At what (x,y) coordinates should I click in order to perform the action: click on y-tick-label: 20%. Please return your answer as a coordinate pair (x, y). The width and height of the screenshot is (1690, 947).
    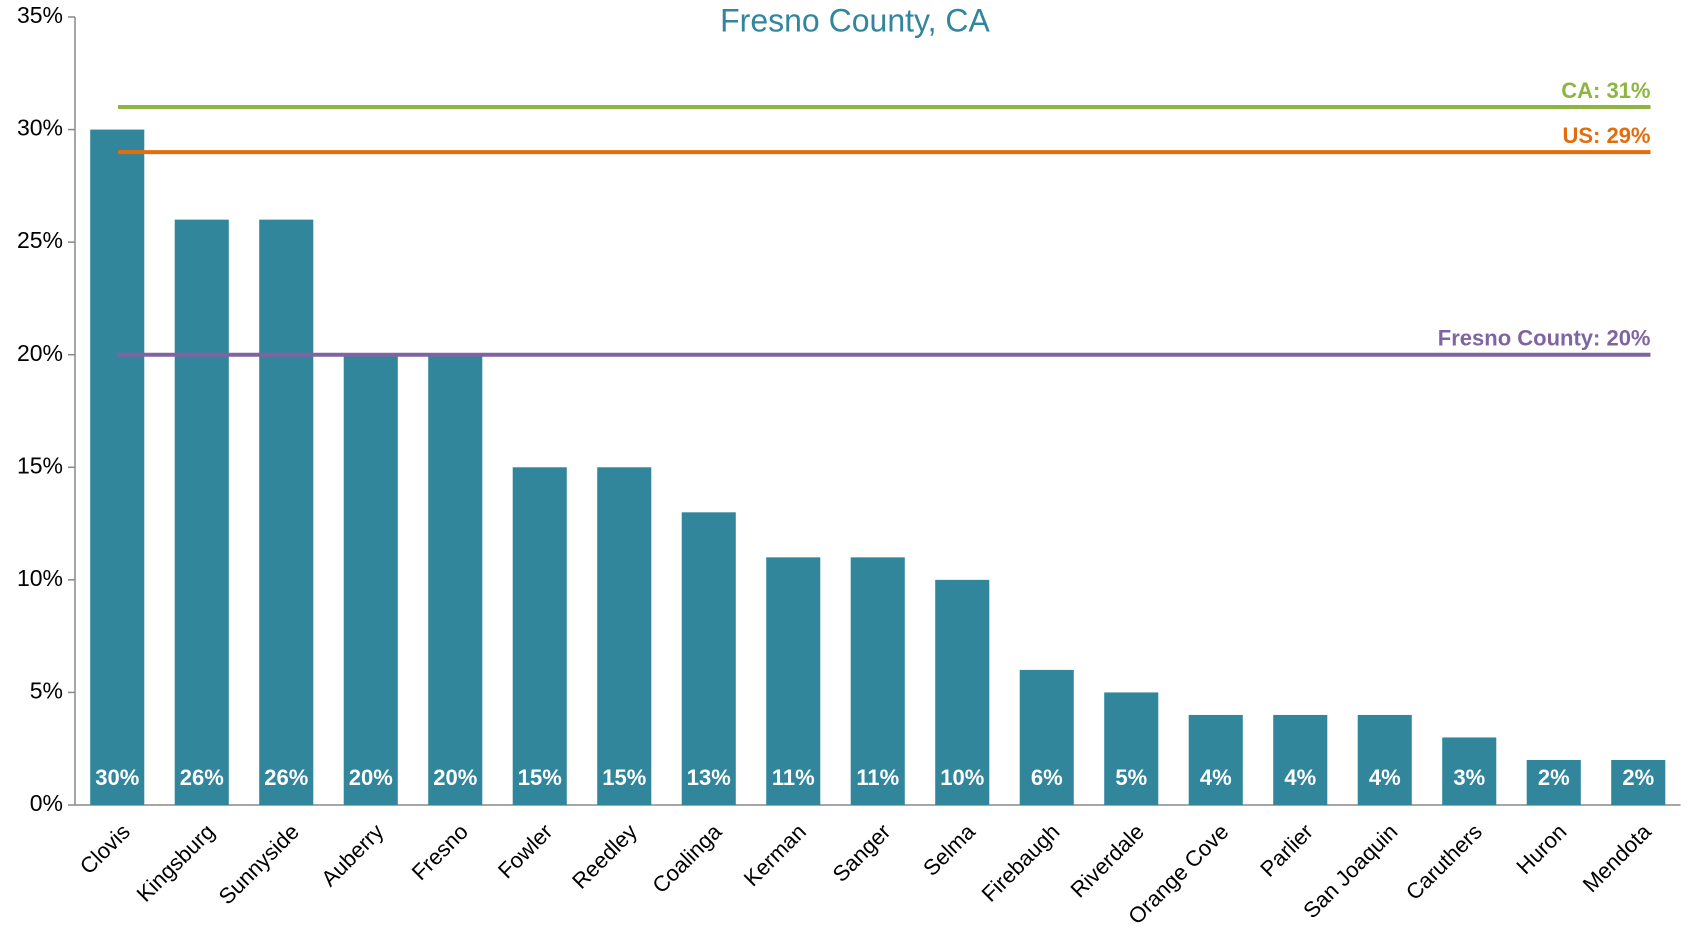
    Looking at the image, I should click on (40, 353).